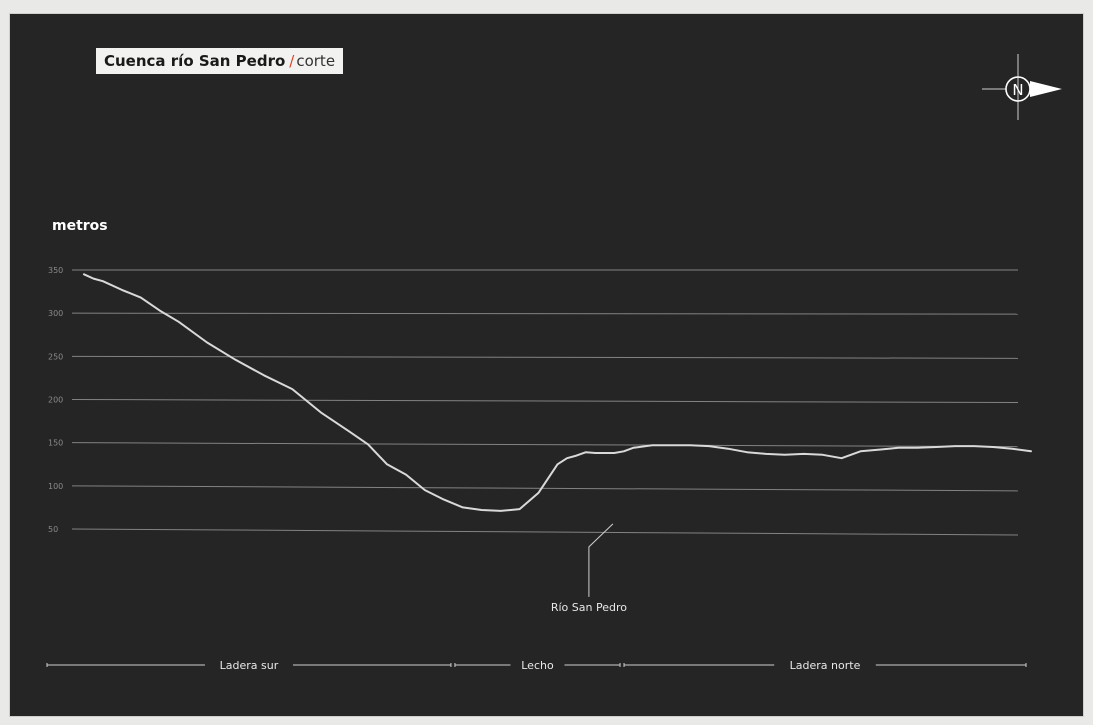  Describe the element at coordinates (55, 486) in the screenshot. I see `y-tick-label: 100` at that location.